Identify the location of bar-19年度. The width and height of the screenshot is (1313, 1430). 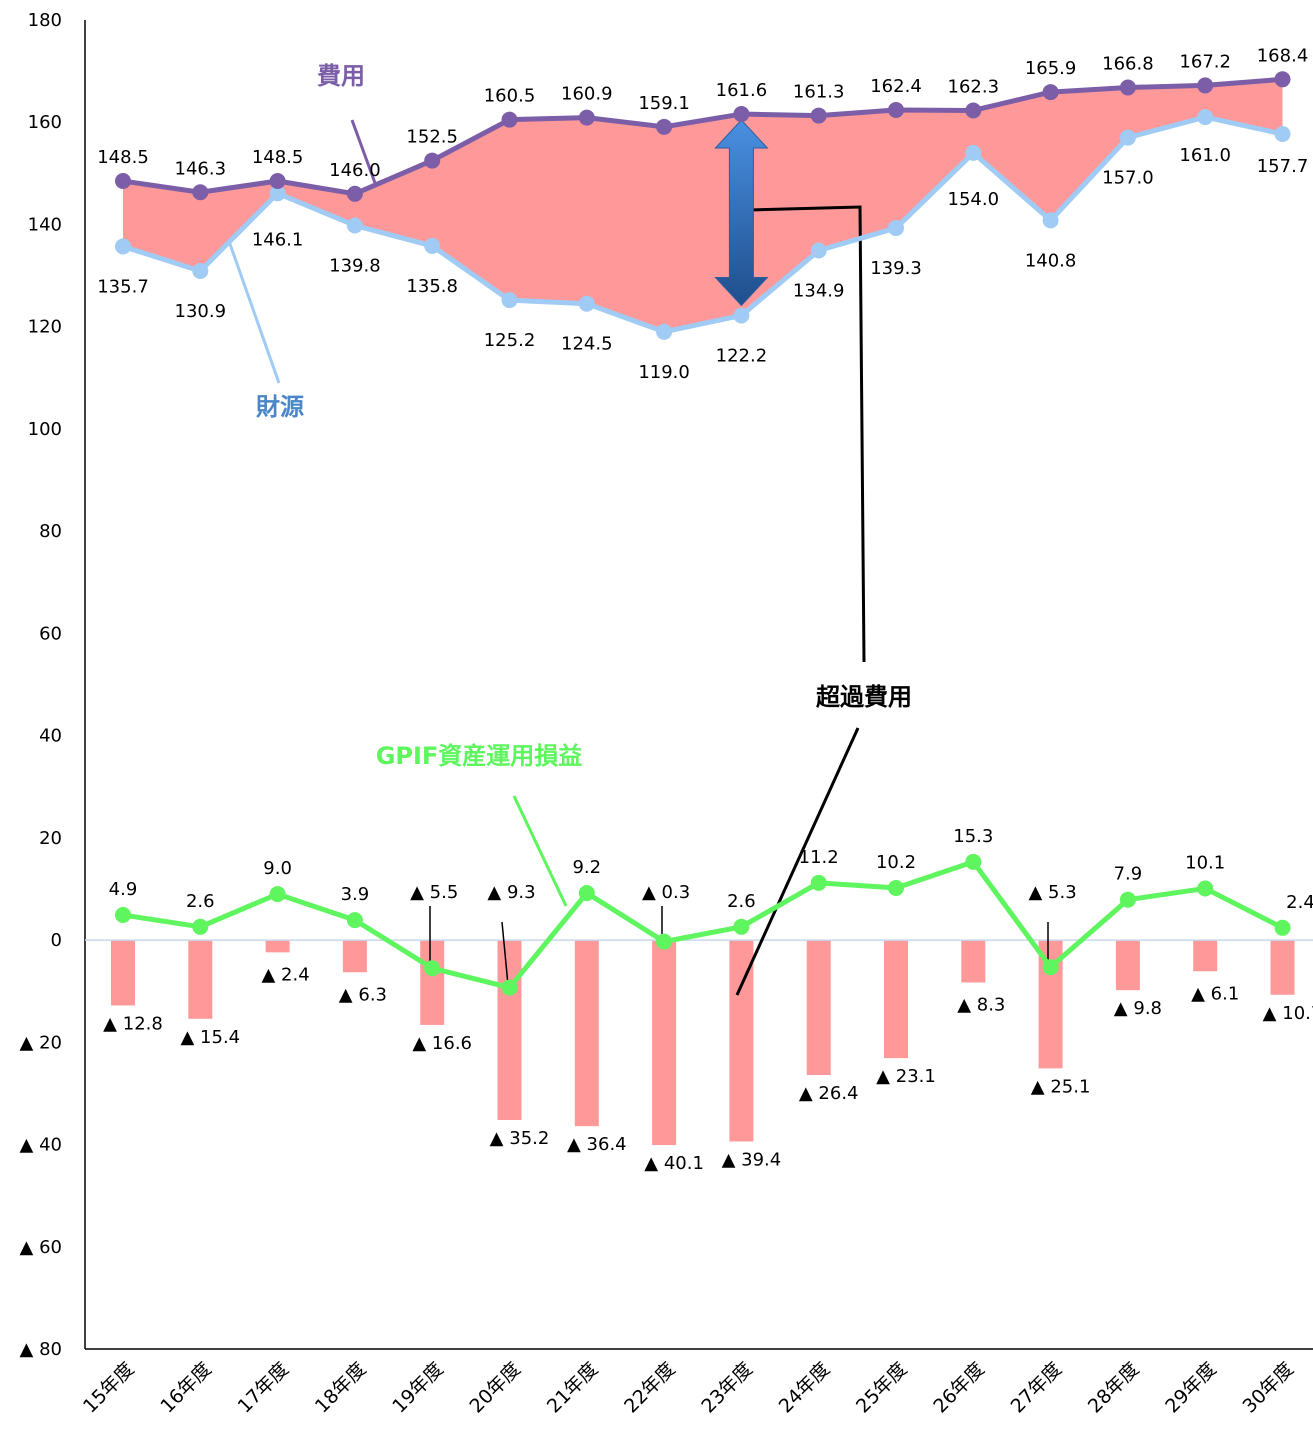
(432, 982).